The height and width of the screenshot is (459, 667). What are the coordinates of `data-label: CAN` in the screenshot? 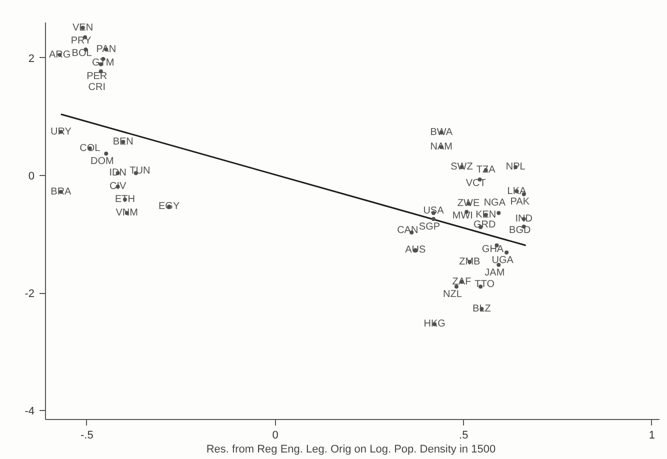 It's located at (407, 230).